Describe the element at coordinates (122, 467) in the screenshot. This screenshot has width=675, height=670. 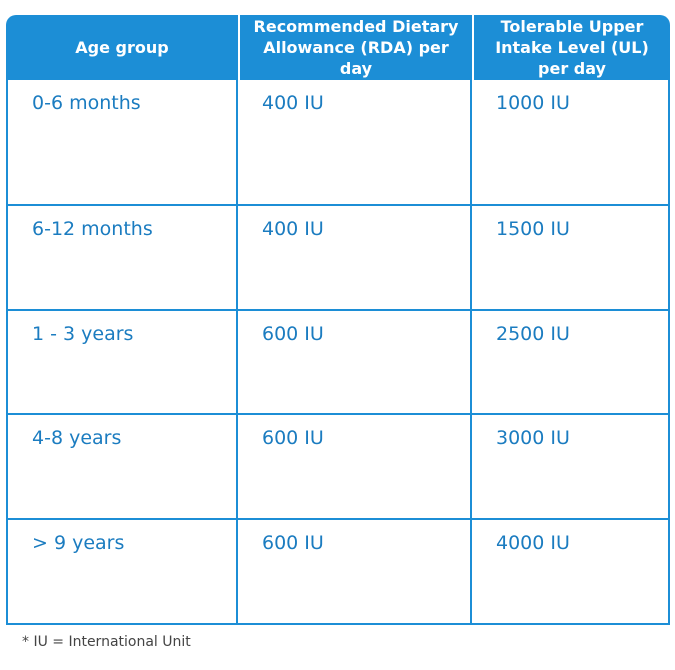
I see `table-cell: 4-8 years` at that location.